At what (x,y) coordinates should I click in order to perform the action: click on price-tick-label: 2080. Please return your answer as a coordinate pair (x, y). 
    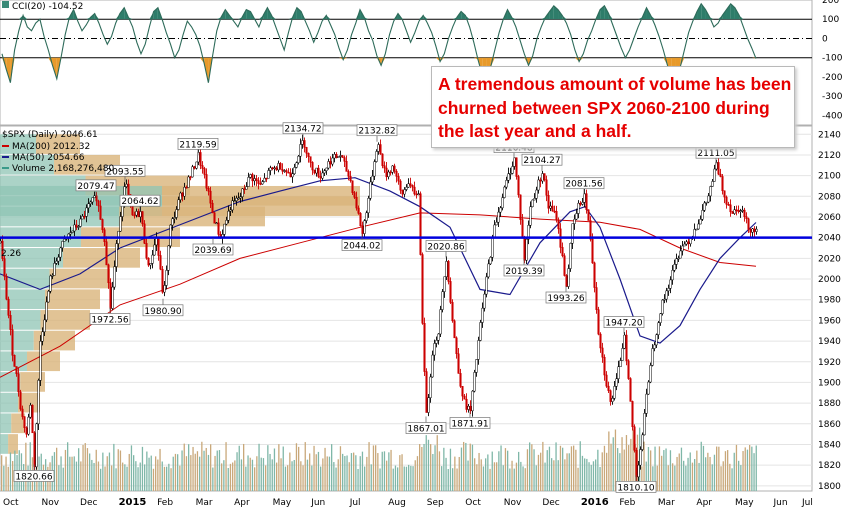
    Looking at the image, I should click on (829, 197).